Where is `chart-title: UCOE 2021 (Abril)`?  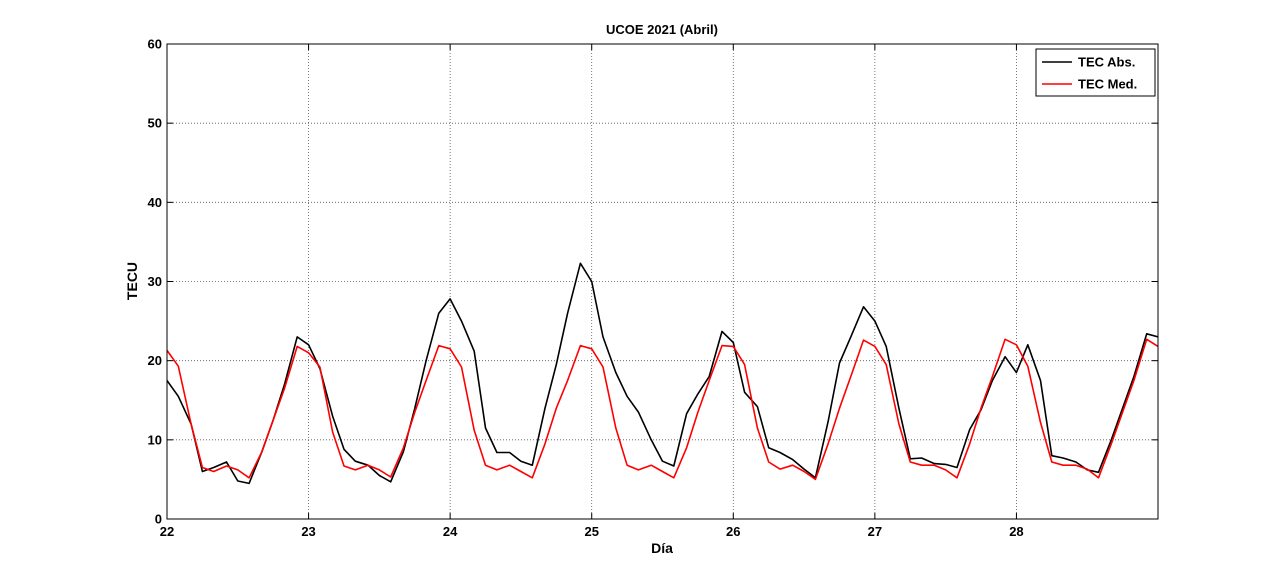 chart-title: UCOE 2021 (Abril) is located at coordinates (662, 29).